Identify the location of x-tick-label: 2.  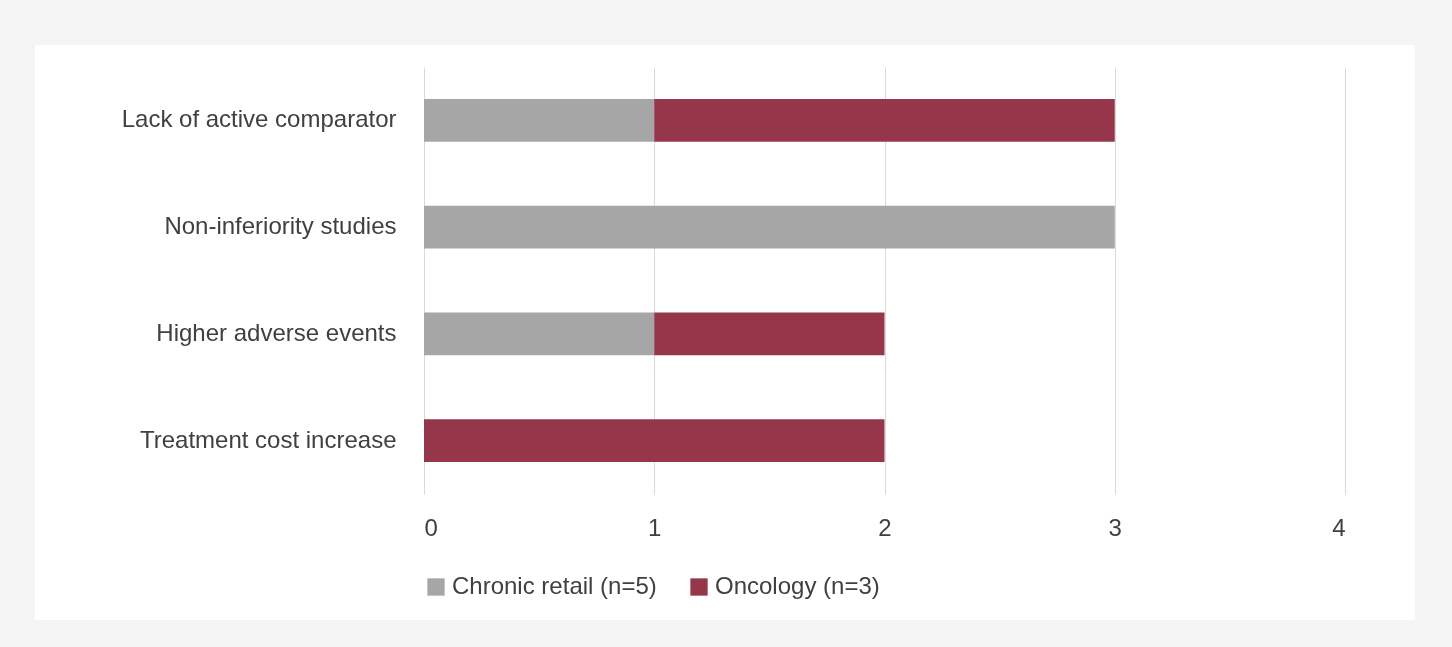
(885, 527).